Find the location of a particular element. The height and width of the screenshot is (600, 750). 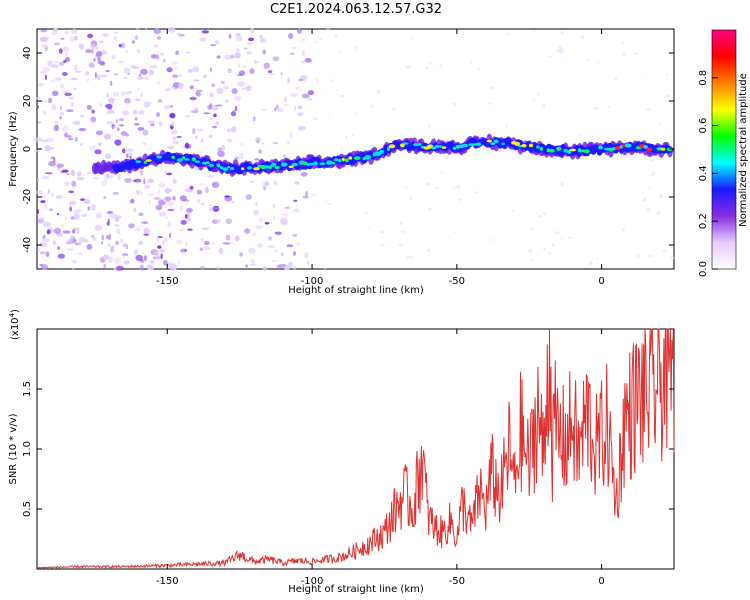

snr-y-scale-label: (x104) is located at coordinates (14, 324).